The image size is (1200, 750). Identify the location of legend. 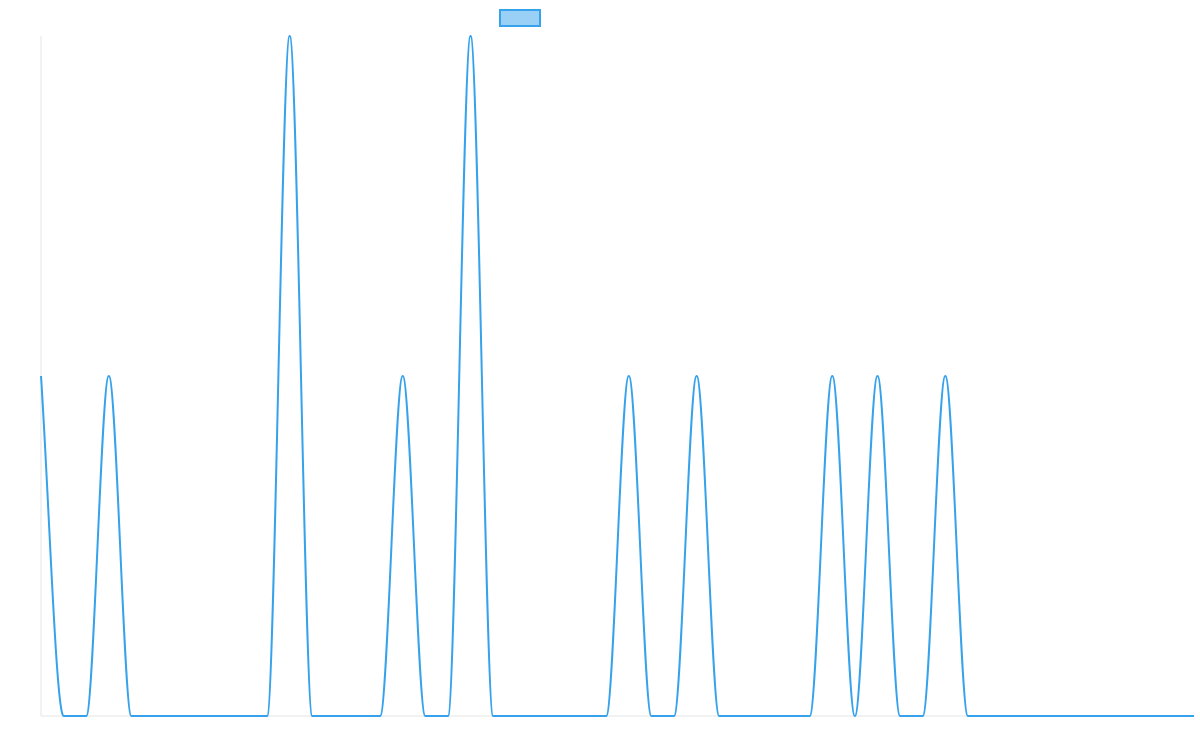
(520, 18).